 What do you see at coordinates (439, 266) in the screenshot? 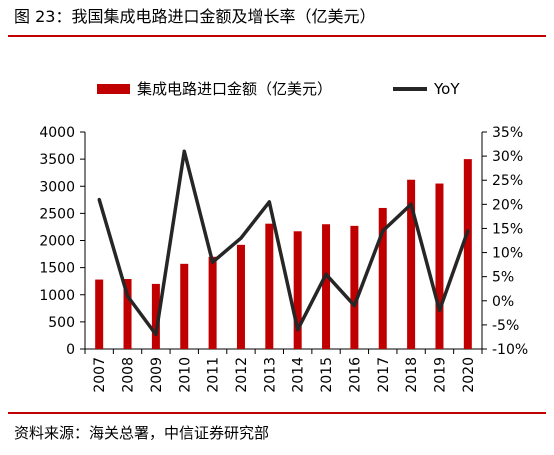
I see `bar-2019` at bounding box center [439, 266].